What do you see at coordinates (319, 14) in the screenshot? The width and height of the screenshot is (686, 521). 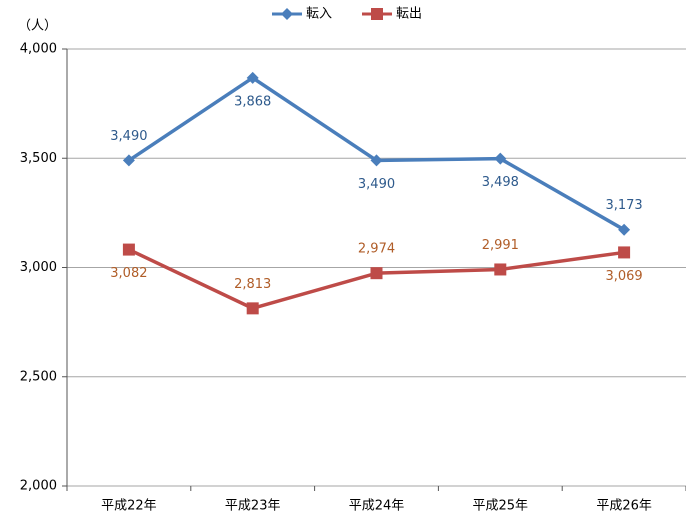 I see `legend-label: 転入` at bounding box center [319, 14].